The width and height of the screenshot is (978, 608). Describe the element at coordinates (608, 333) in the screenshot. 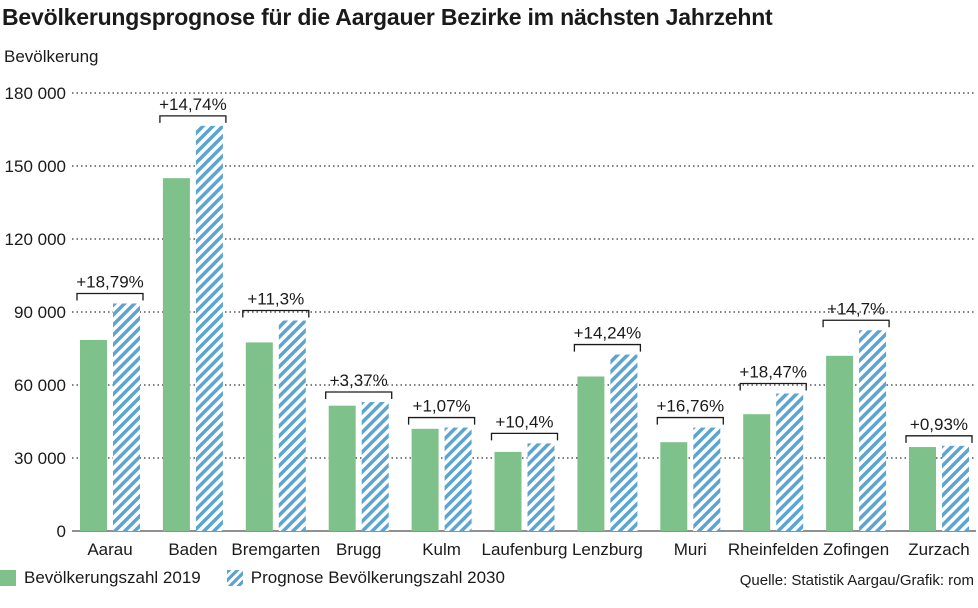

I see `growth-label: +14,24%` at that location.